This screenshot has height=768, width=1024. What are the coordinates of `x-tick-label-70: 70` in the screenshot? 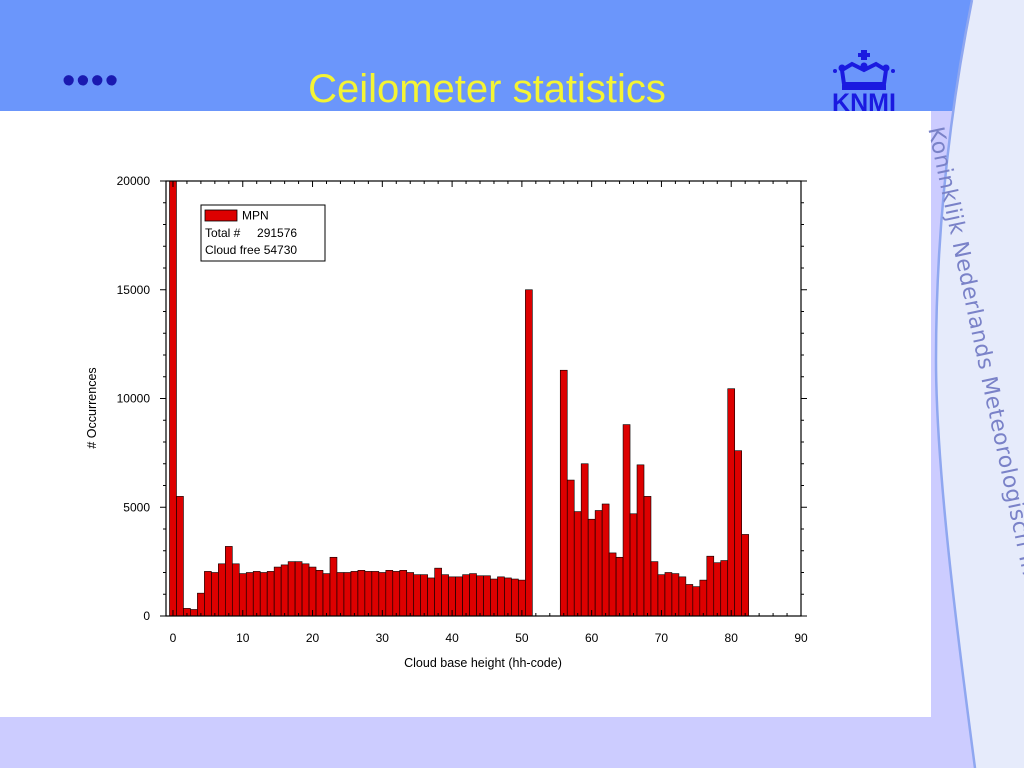 It's located at (662, 638).